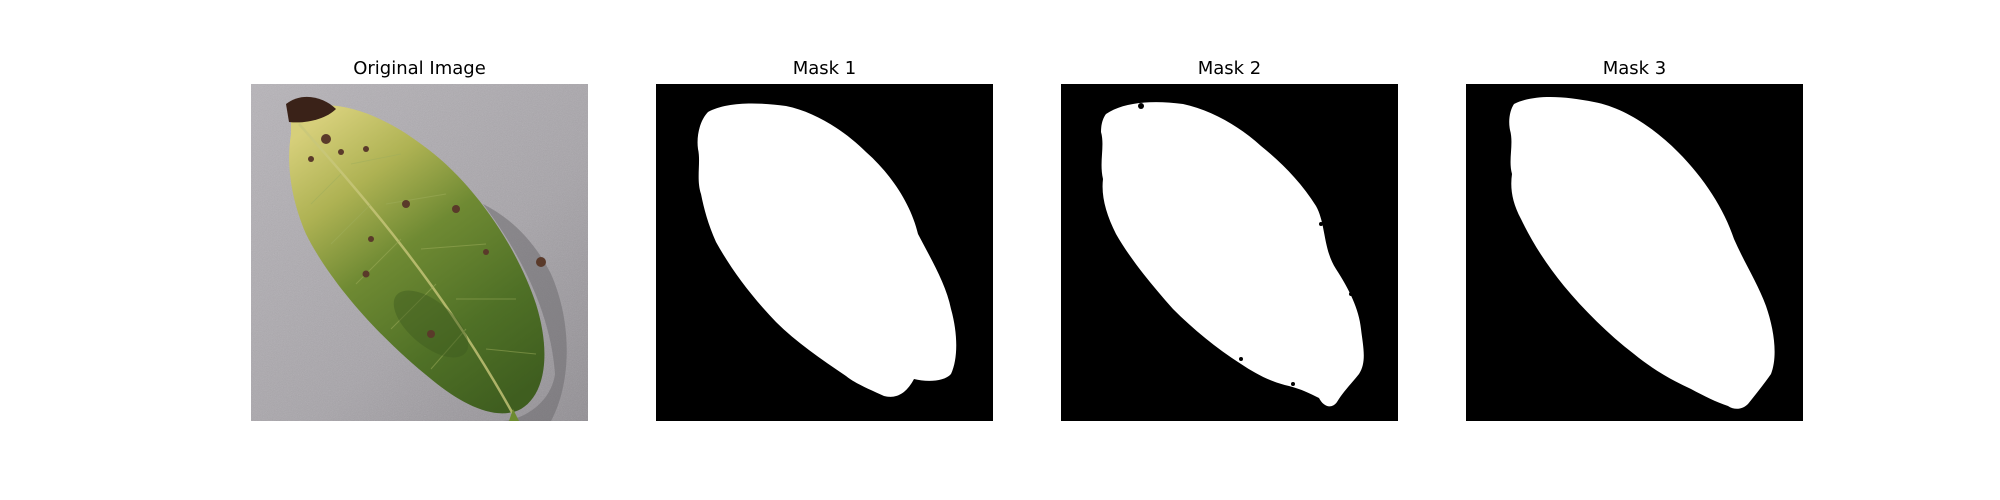 The height and width of the screenshot is (500, 2000). I want to click on mask-3-image, so click(1634, 252).